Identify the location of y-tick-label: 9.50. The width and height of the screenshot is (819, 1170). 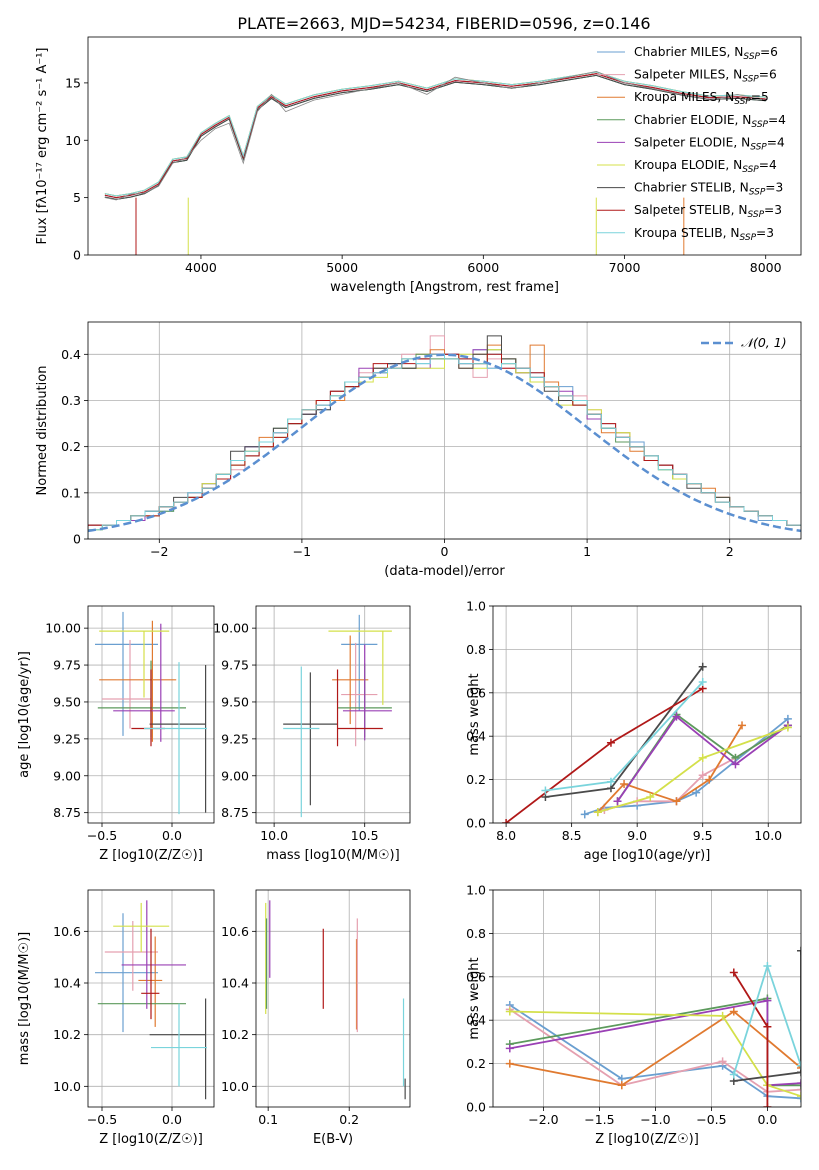
(235, 701).